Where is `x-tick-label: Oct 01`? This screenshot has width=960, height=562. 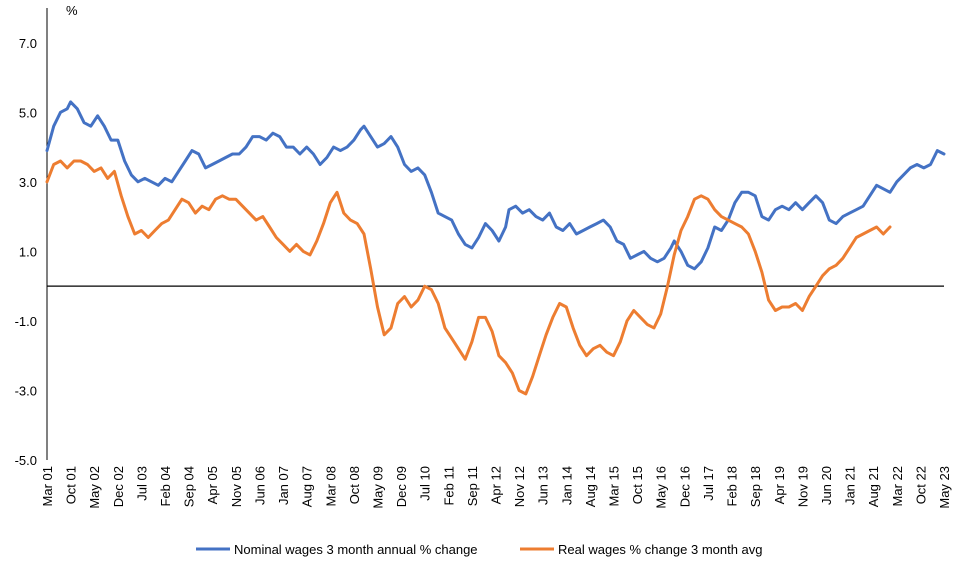
x-tick-label: Oct 01 is located at coordinates (71, 485).